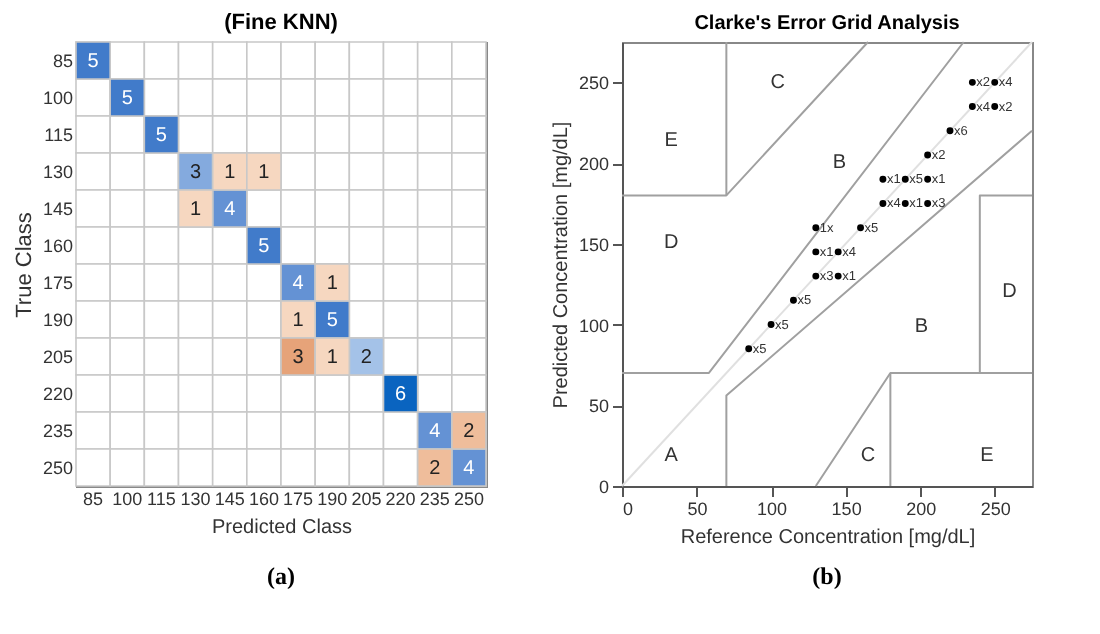 The height and width of the screenshot is (634, 1100). Describe the element at coordinates (827, 576) in the screenshot. I see `text: (b)` at that location.